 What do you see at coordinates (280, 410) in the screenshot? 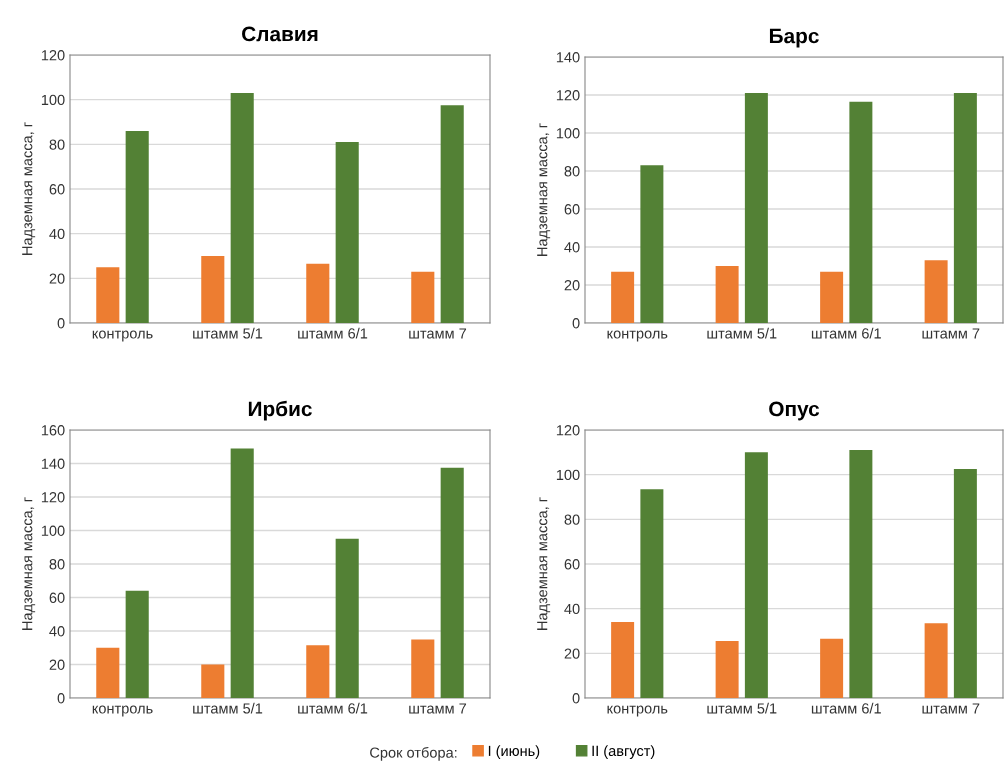
I see `chart-title: Ирбис` at bounding box center [280, 410].